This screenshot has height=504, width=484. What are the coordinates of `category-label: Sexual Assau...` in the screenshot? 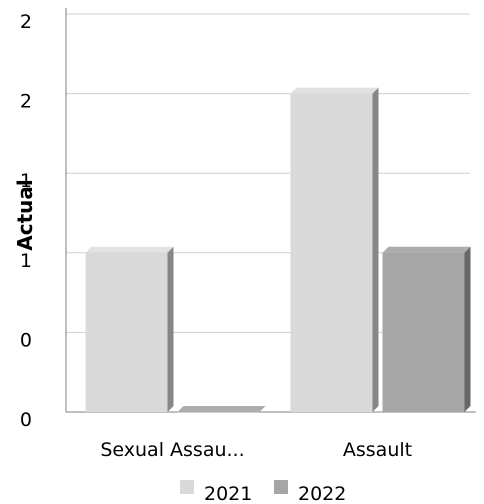 It's located at (172, 450).